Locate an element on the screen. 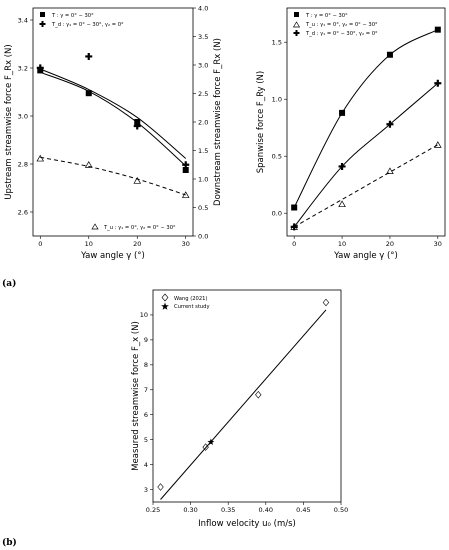 The image size is (449, 550). chart-a-left-lines is located at coordinates (113, 132).